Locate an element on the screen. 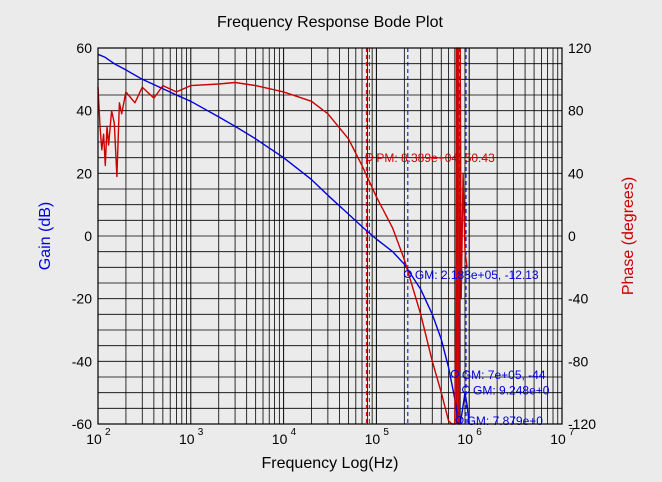  y-tick-right-label: 80 is located at coordinates (576, 111).